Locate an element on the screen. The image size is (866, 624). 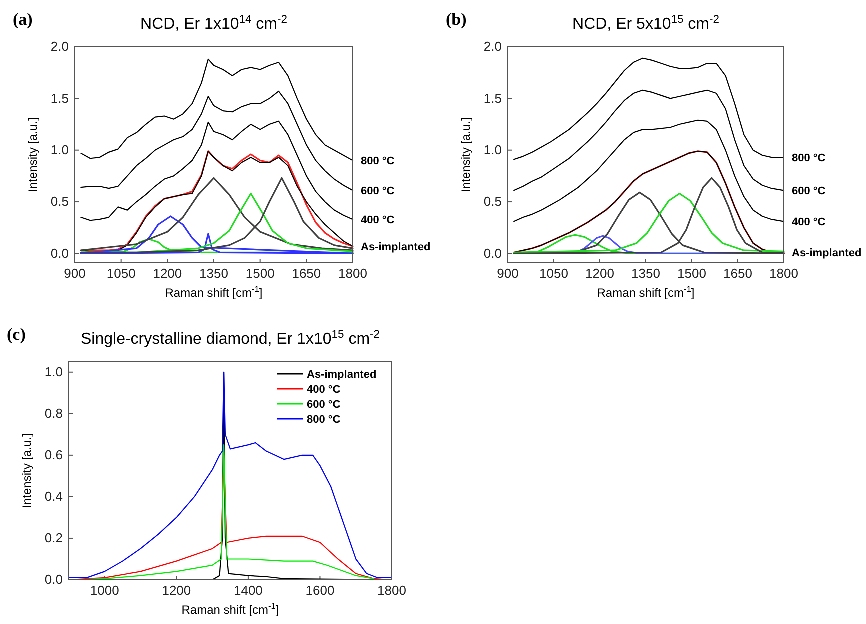
chart-title: NCD, Er 5x10$^{15}$ cm$^{-2}$ is located at coordinates (646, 23).